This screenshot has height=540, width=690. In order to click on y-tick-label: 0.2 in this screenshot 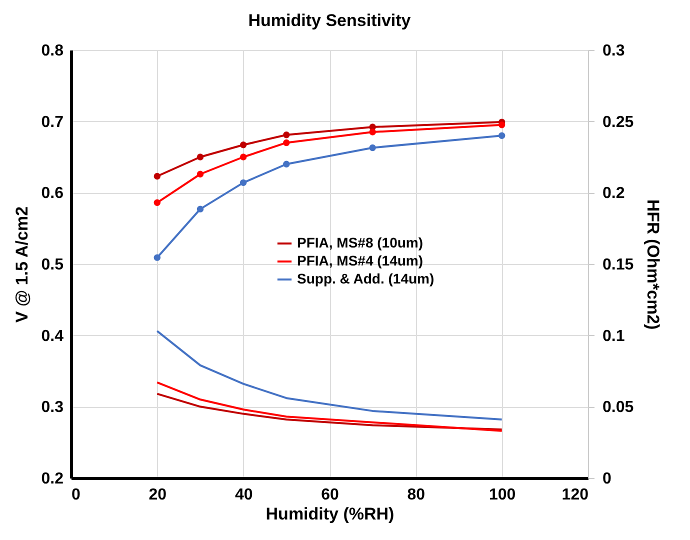, I will do `click(52, 479)`.